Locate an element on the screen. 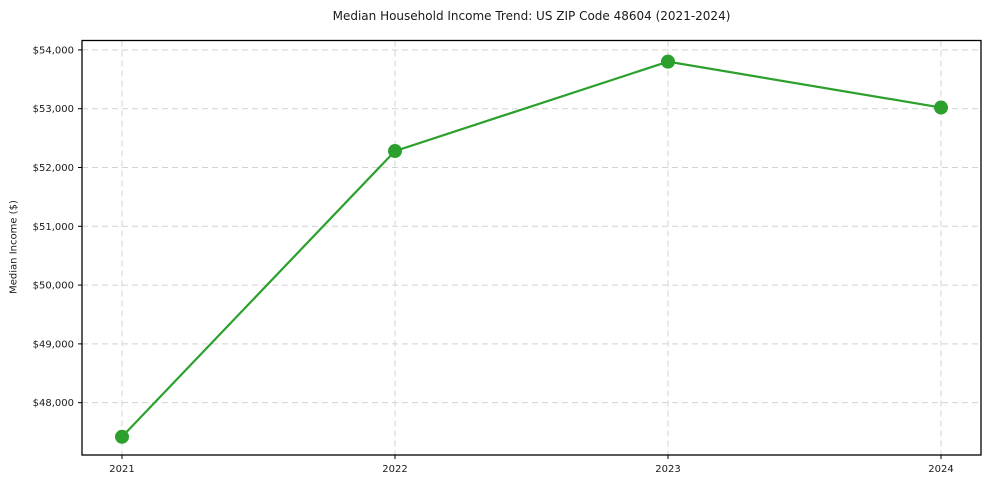  x-tick-label: 2022 is located at coordinates (394, 469).